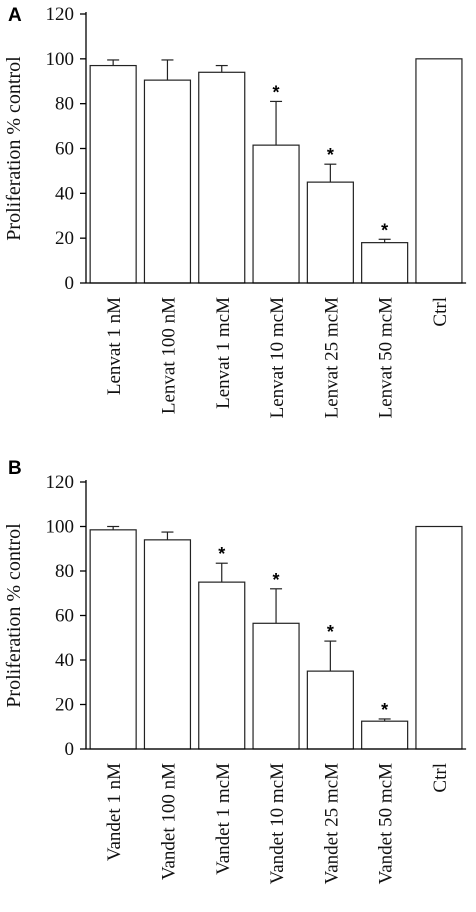 This screenshot has height=912, width=476. What do you see at coordinates (331, 357) in the screenshot?
I see `x-tick-label: Lenvat 25 mcM` at bounding box center [331, 357].